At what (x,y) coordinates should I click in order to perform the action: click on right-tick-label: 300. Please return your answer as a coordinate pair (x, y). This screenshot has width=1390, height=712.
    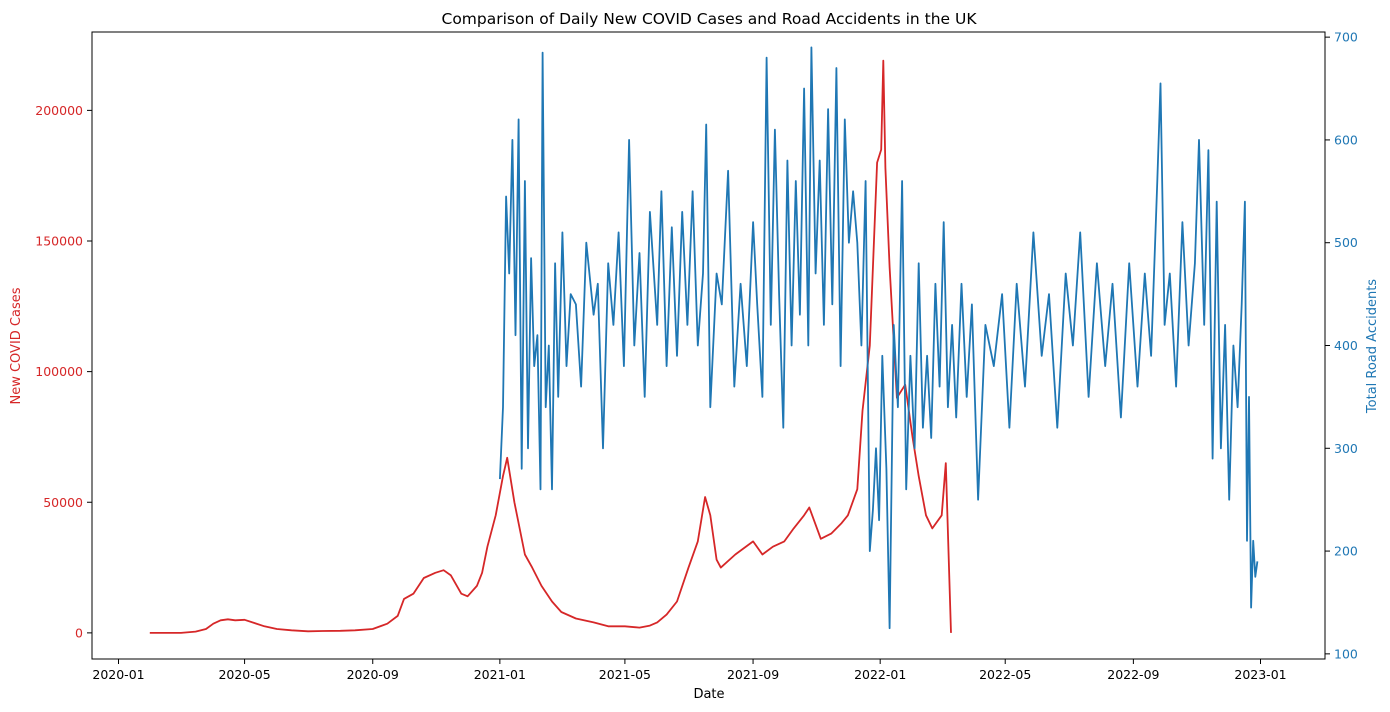
    Looking at the image, I should click on (1346, 448).